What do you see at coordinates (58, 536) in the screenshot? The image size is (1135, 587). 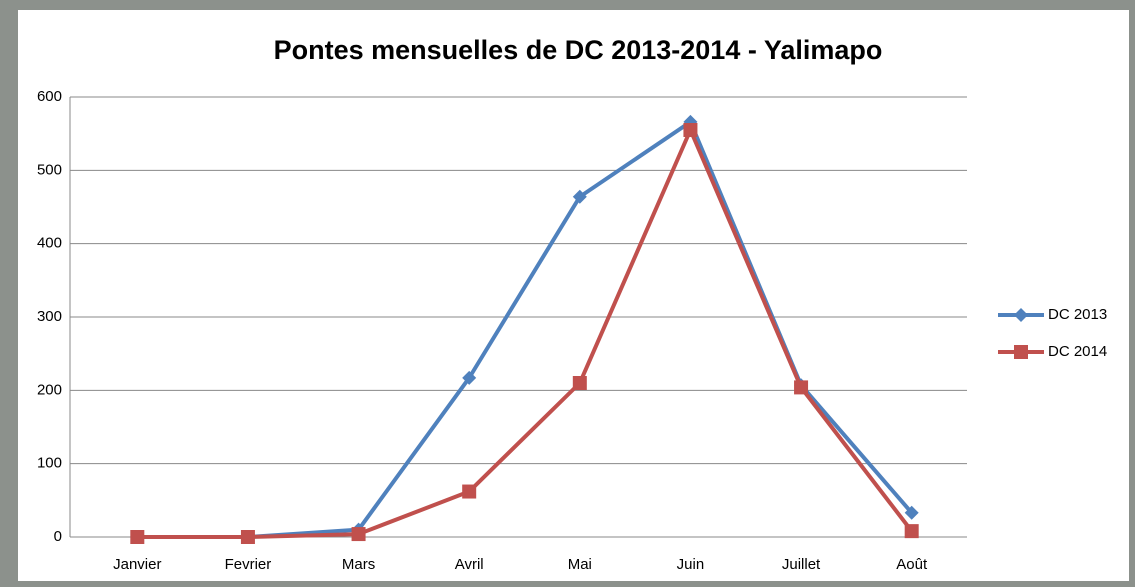 I see `y-tick-label: 0` at bounding box center [58, 536].